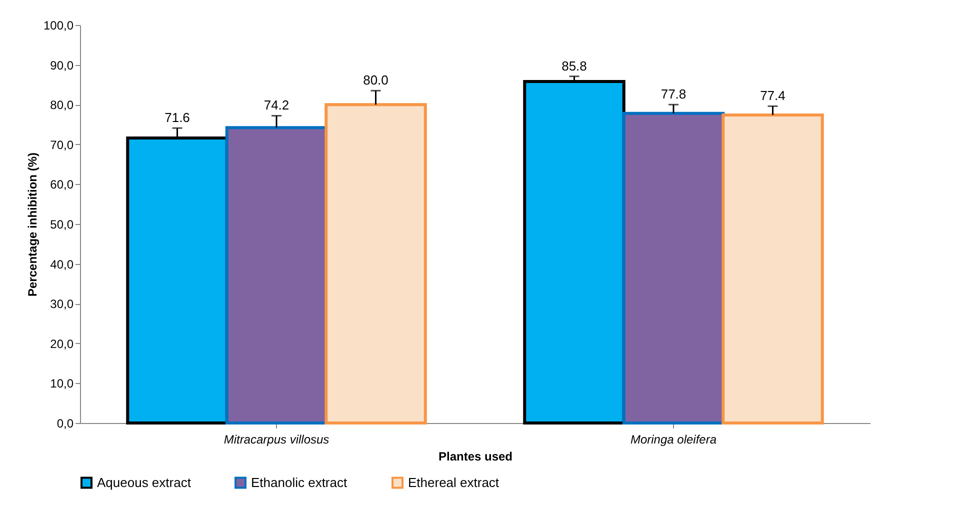  I want to click on data-label: 71.6, so click(177, 118).